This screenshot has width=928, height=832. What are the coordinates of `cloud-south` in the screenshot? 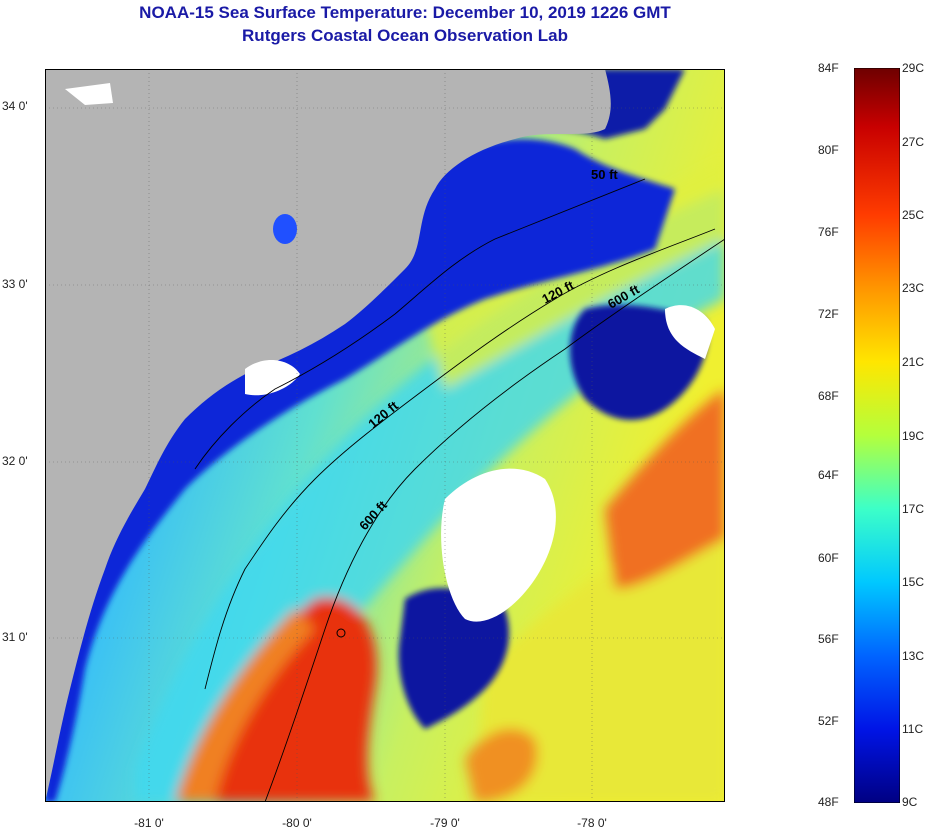 It's located at (498, 545).